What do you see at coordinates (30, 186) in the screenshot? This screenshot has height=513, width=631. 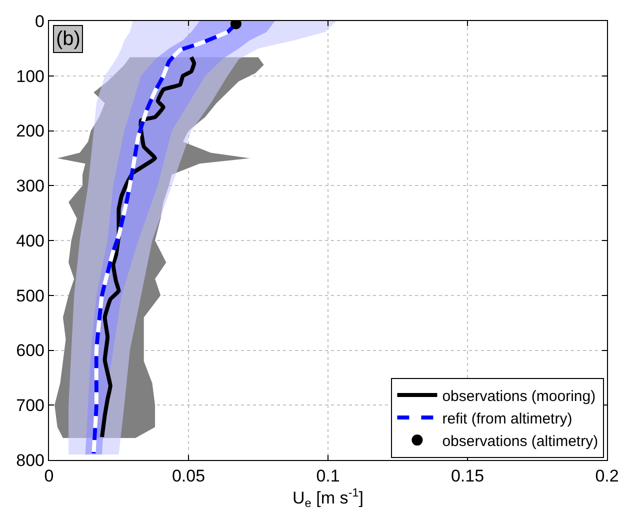 I see `y-tick-label: 300` at bounding box center [30, 186].